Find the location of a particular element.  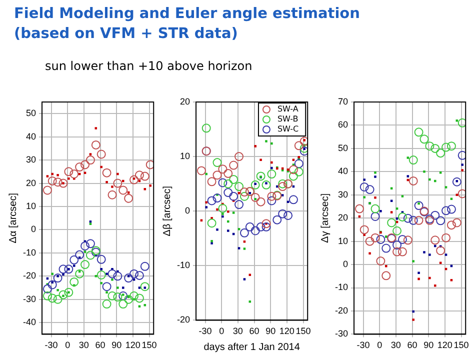

legend-label: SW-C is located at coordinates (288, 129).